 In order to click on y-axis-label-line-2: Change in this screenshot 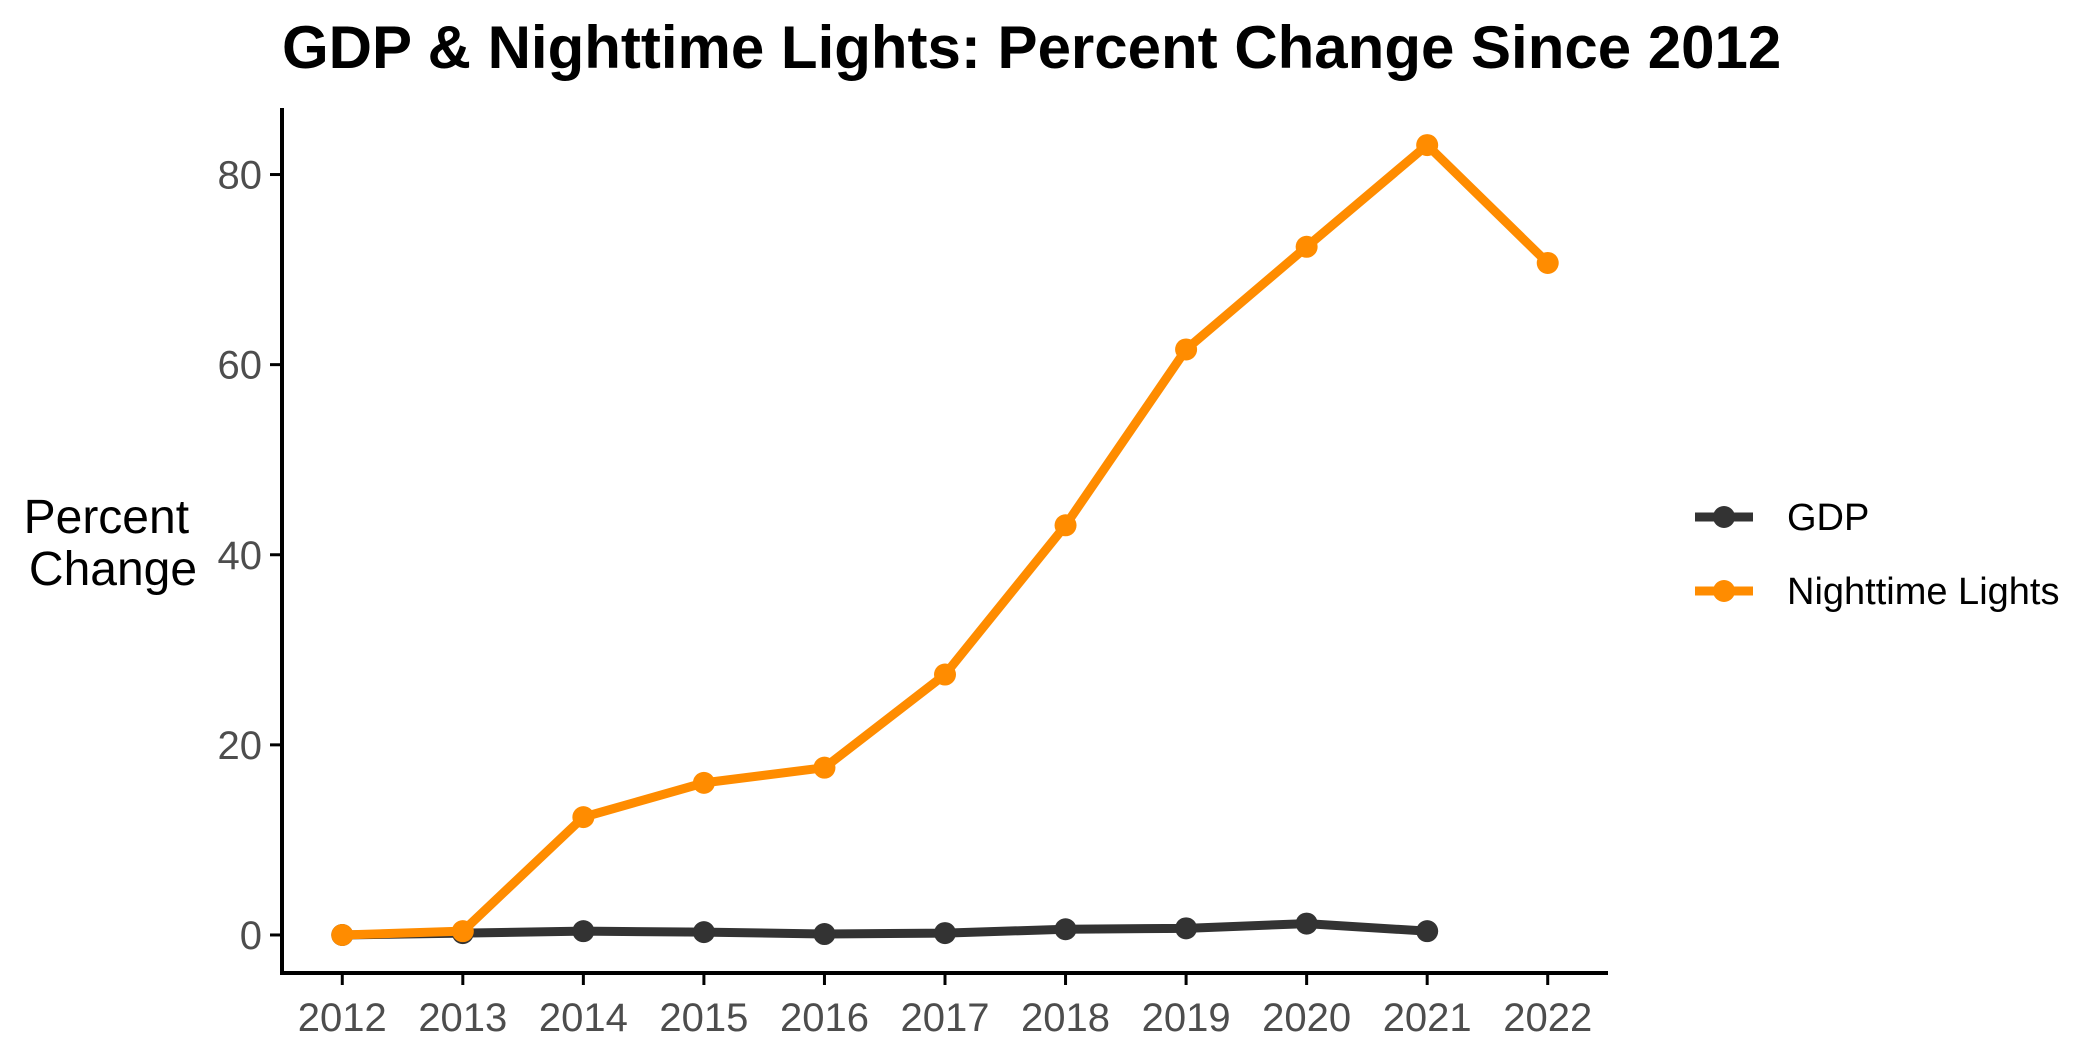, I will do `click(113, 569)`.